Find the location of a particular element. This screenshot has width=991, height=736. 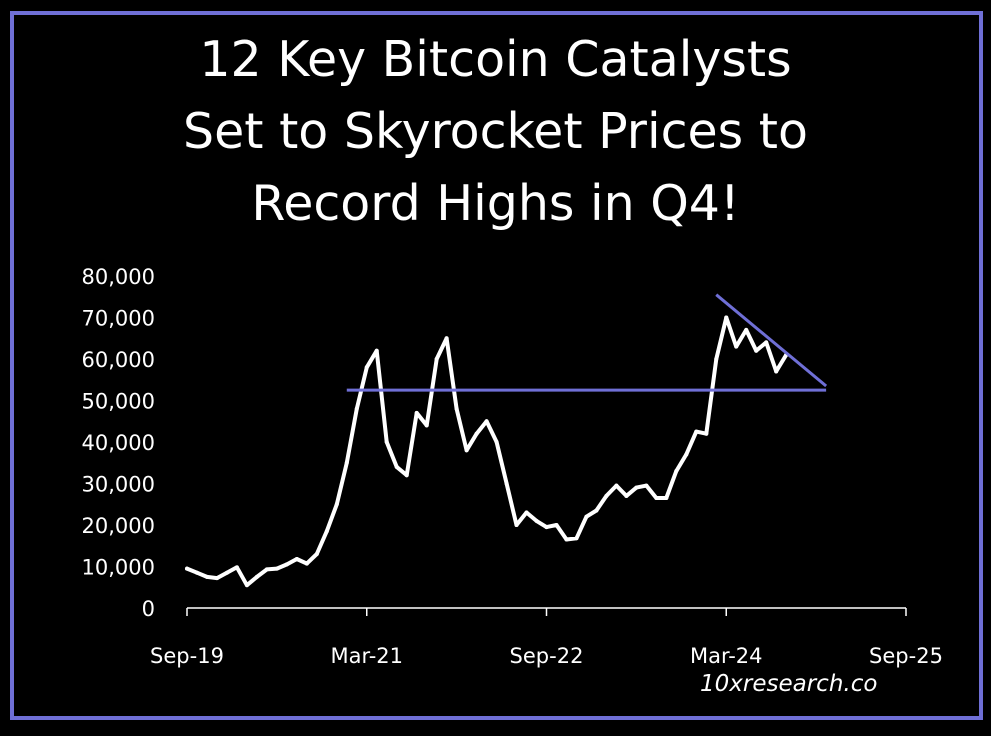

y-tick-label: 30,000 is located at coordinates (118, 485).